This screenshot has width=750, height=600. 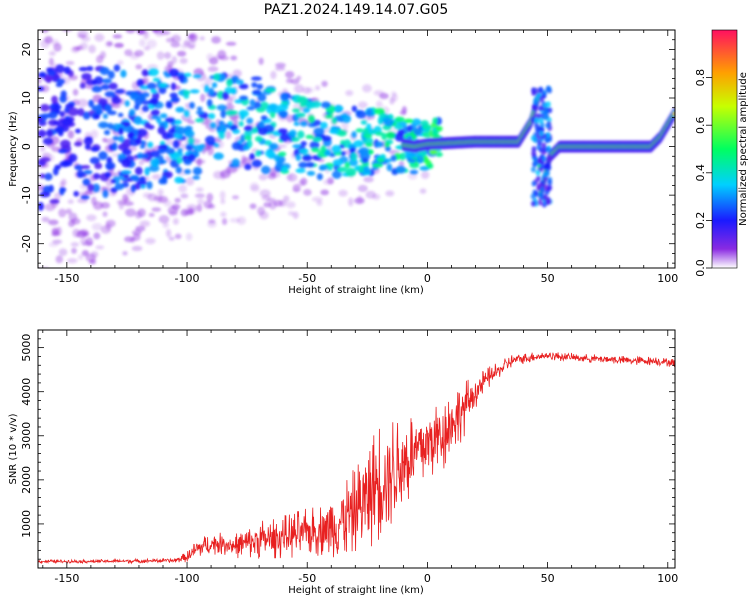 What do you see at coordinates (13, 149) in the screenshot?
I see `spectrogram-y-axis-label: Frequency (Hz)` at bounding box center [13, 149].